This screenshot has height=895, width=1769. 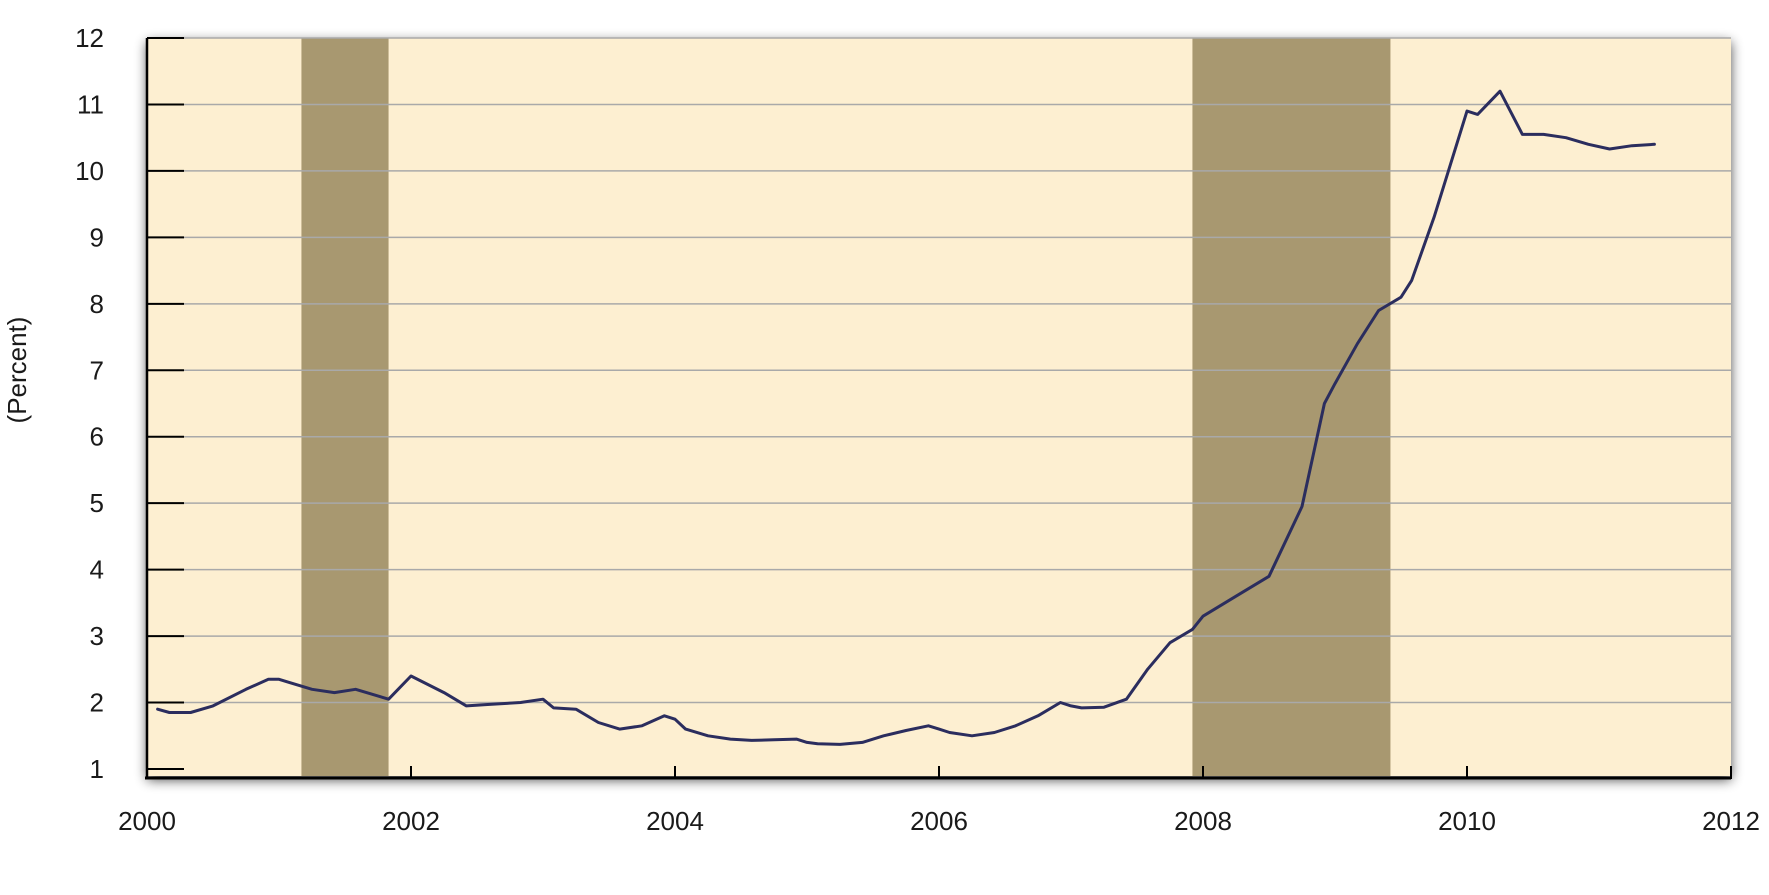 What do you see at coordinates (147, 821) in the screenshot?
I see `x-tick-label: 2000` at bounding box center [147, 821].